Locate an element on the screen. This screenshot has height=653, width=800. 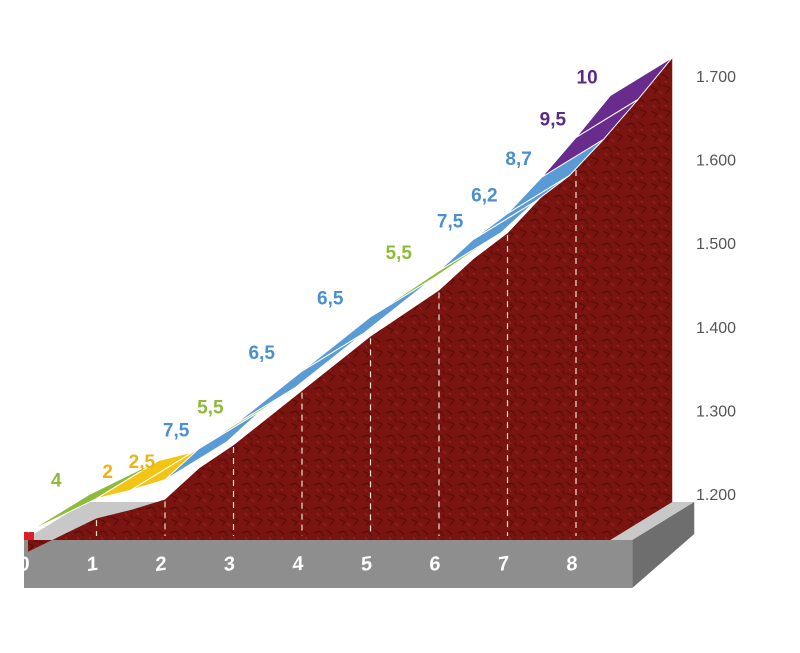
y-axis-ticks: 1.200 1.300 1.400 1.500 1.600 1.700 is located at coordinates (716, 286).